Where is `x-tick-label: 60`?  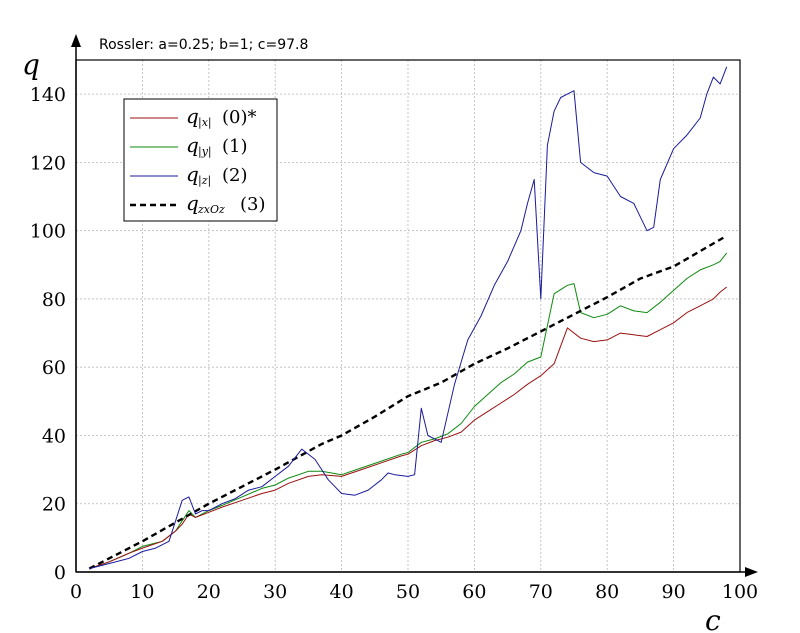
x-tick-label: 60 is located at coordinates (474, 592).